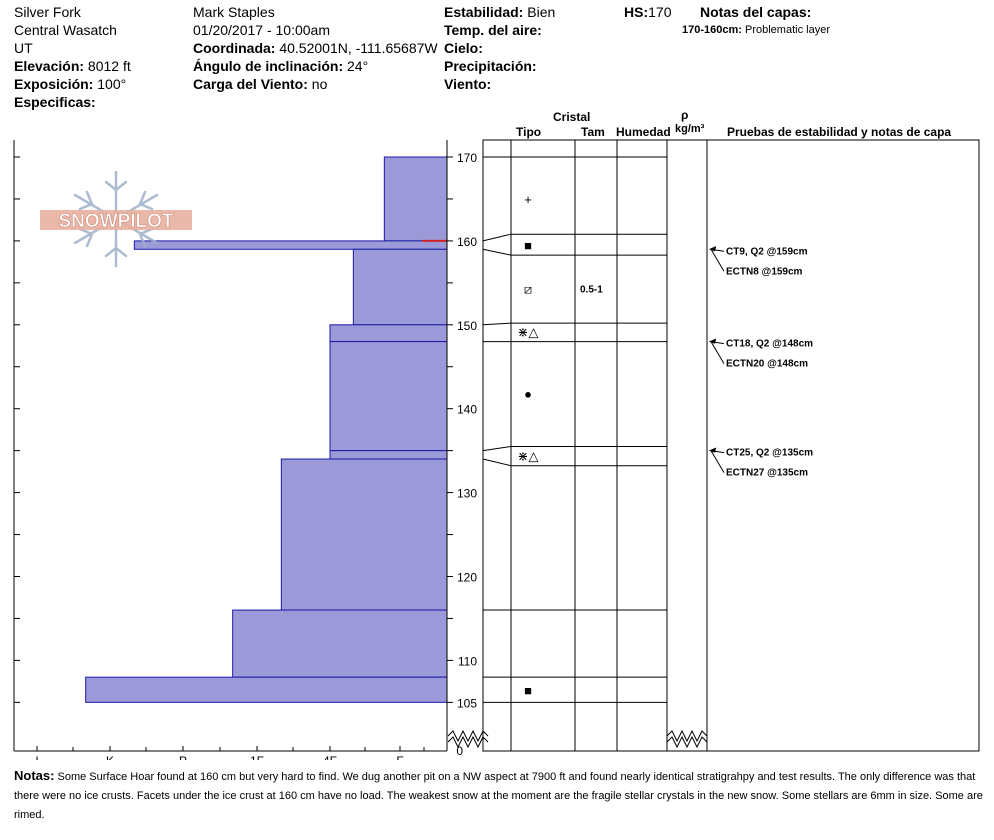 The image size is (994, 840). I want to click on wind-load-value: no, so click(319, 84).